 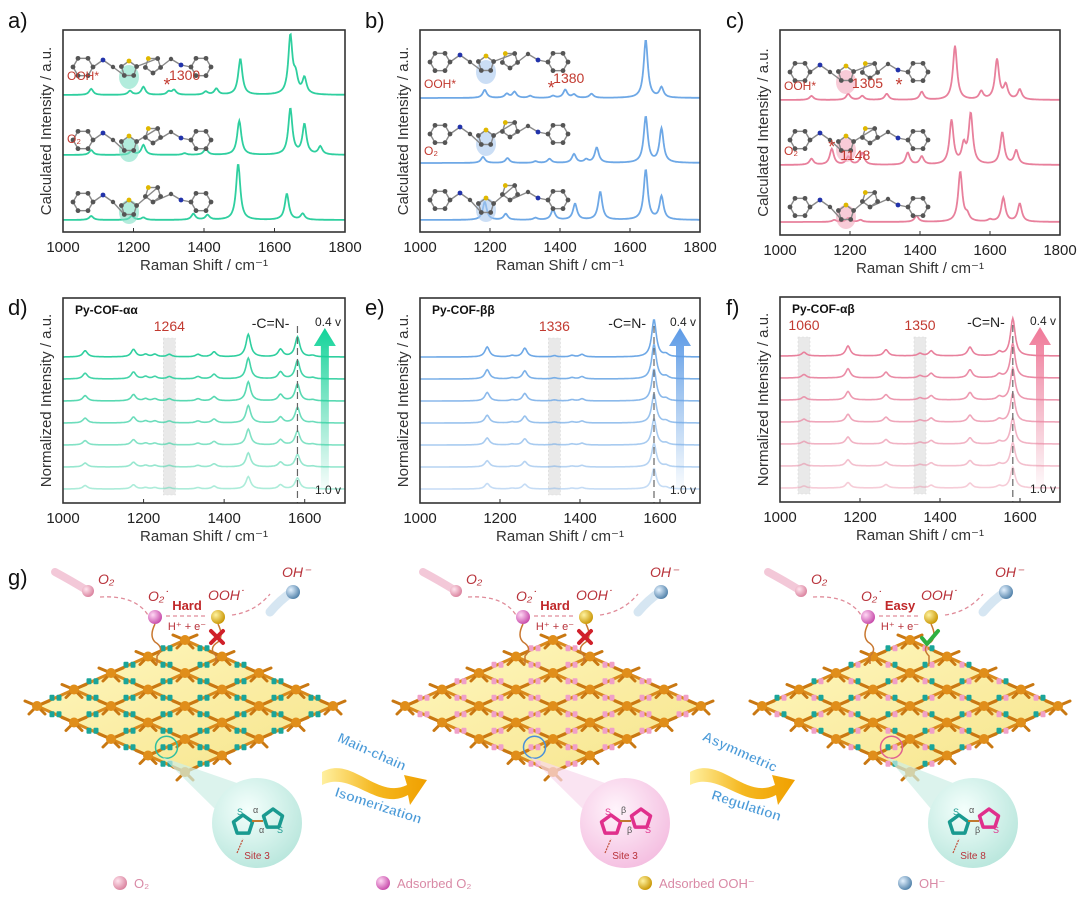 What do you see at coordinates (204, 536) in the screenshot?
I see `x-axis-label: Raman Shift / cm⁻¹` at bounding box center [204, 536].